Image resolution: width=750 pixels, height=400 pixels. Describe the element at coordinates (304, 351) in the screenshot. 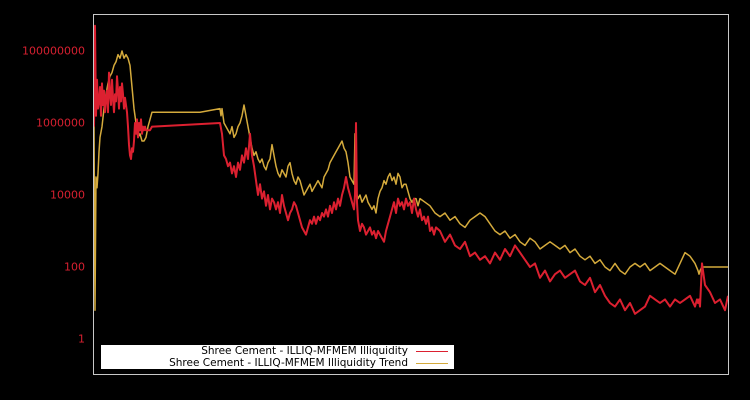

I see `legend-label: Shree Cement - ILLIQ-MFMEM Illiquidity` at that location.